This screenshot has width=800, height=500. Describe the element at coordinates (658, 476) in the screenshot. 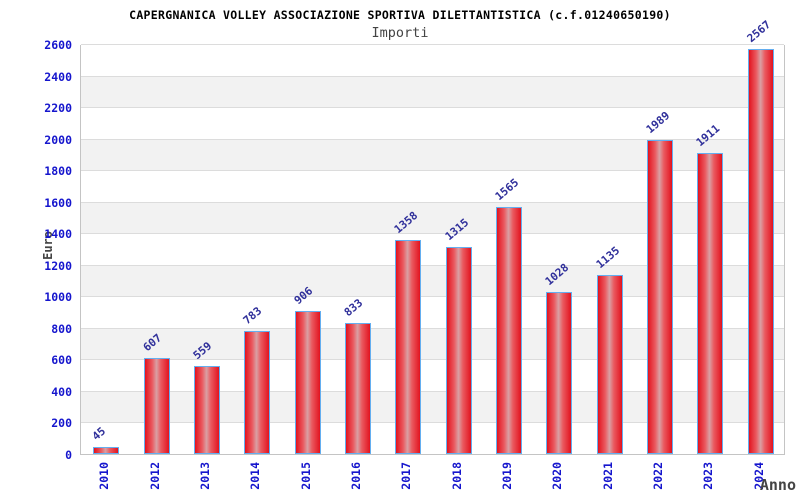

I see `x-tick-label: 2022` at that location.